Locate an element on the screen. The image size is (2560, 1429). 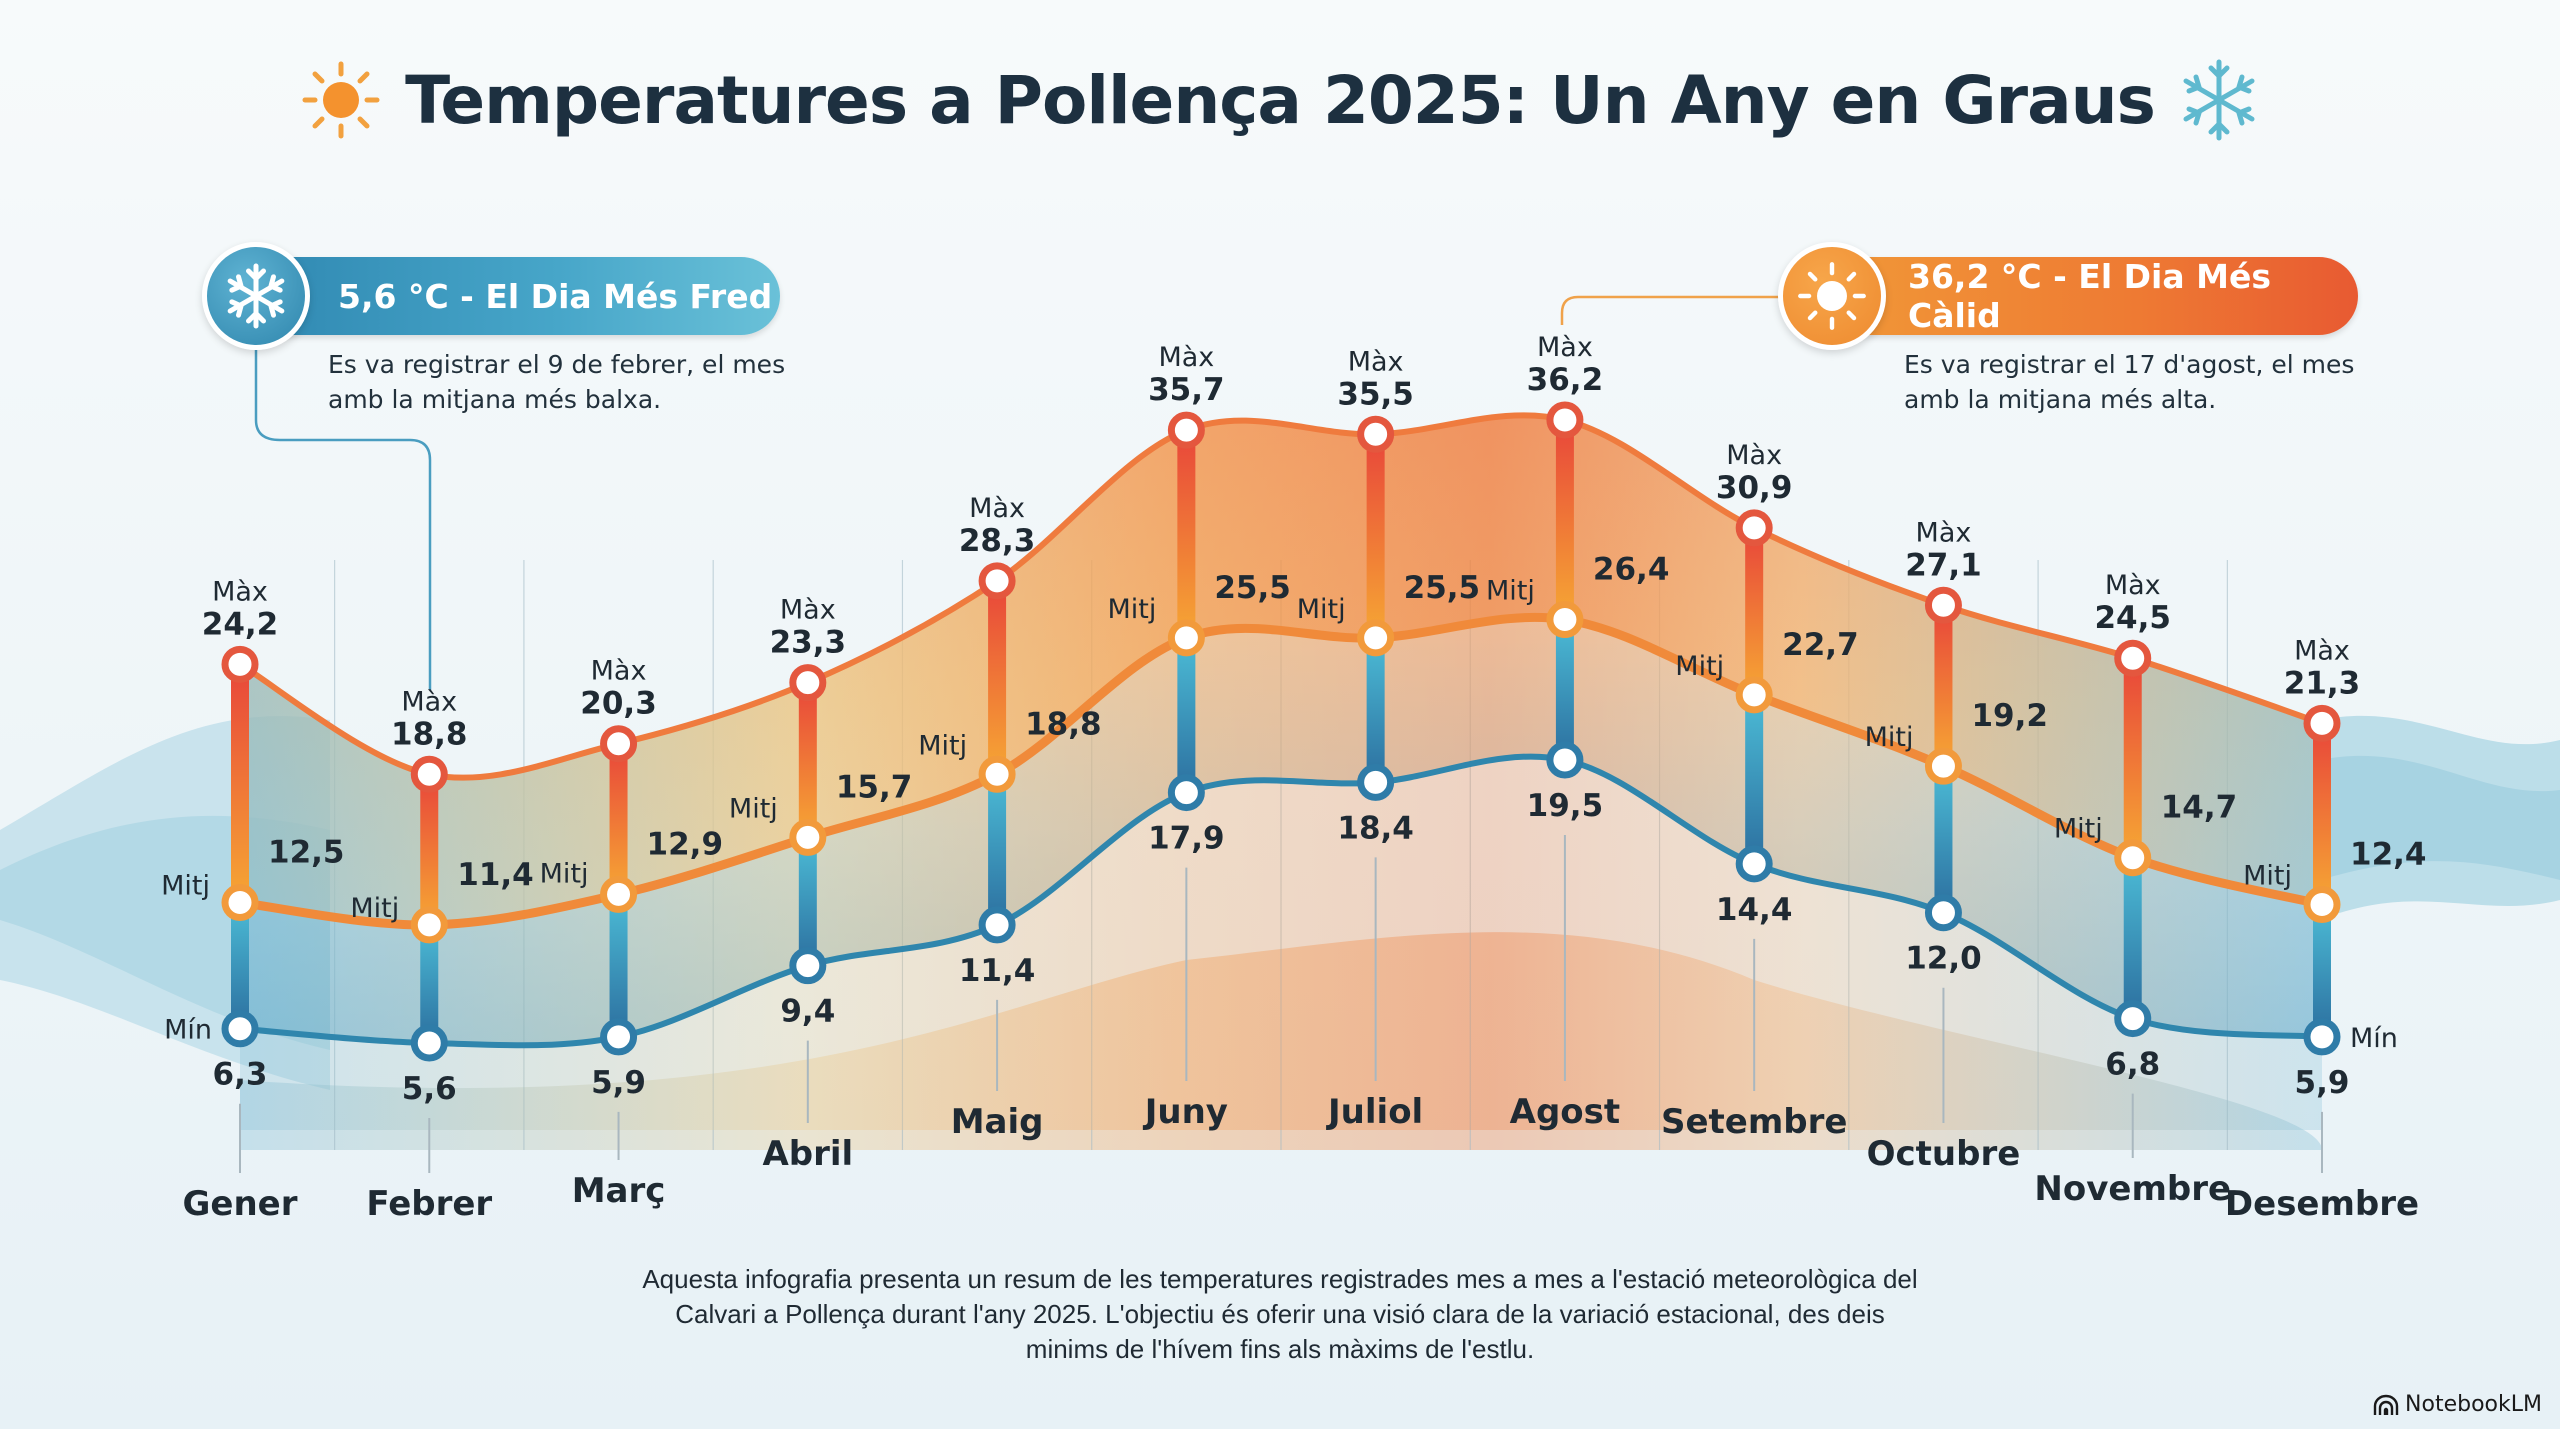
coldest-day-callout: 5,6 °C - El Dia Més Fred is located at coordinates (504, 296).